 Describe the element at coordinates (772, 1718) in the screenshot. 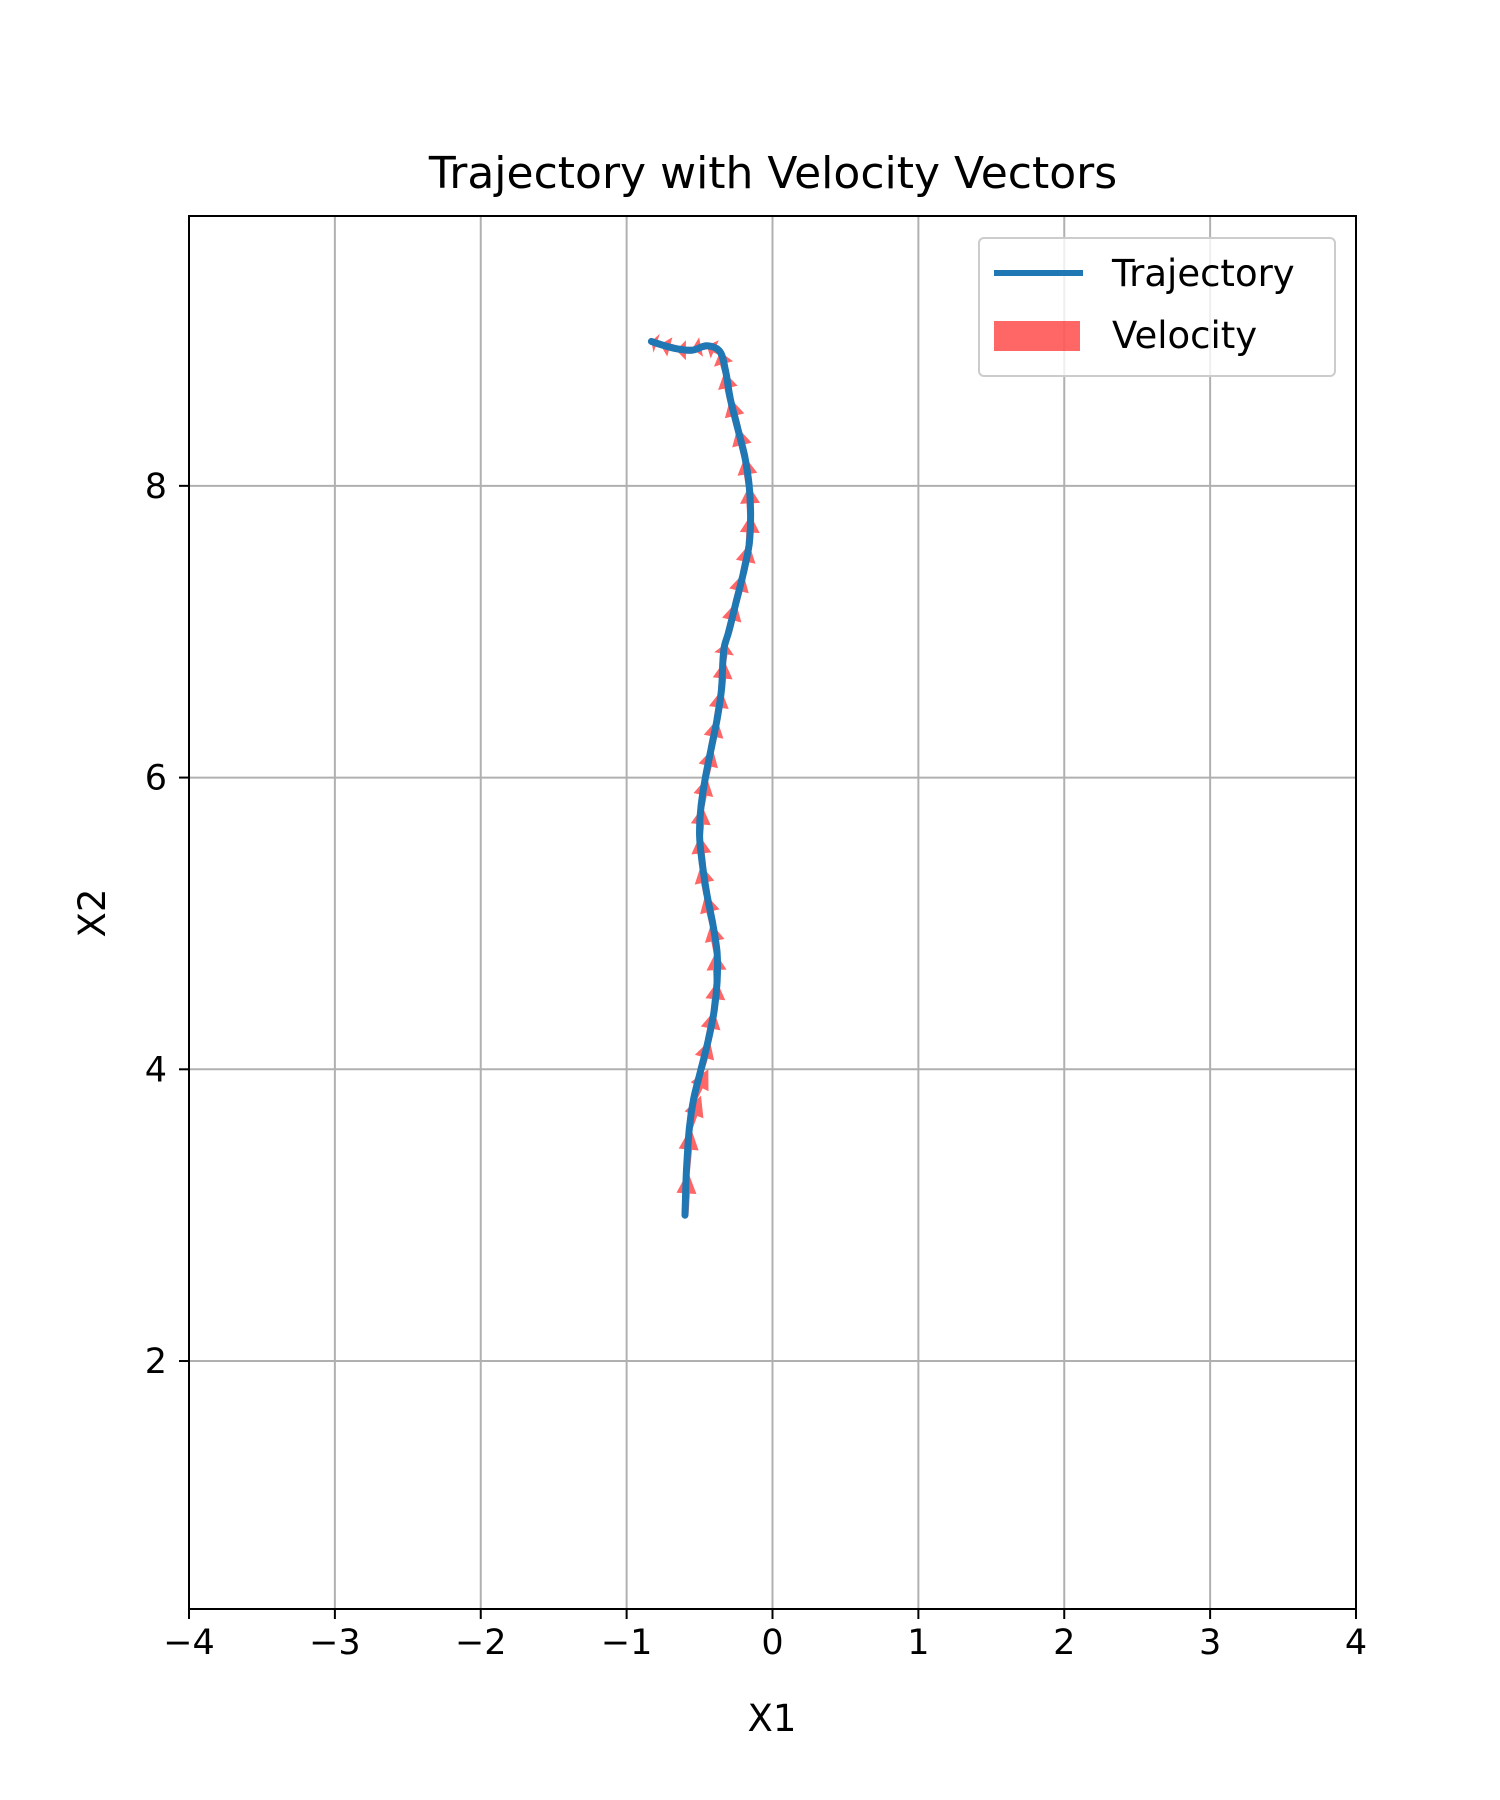

I see `x-axis-label: X1` at that location.